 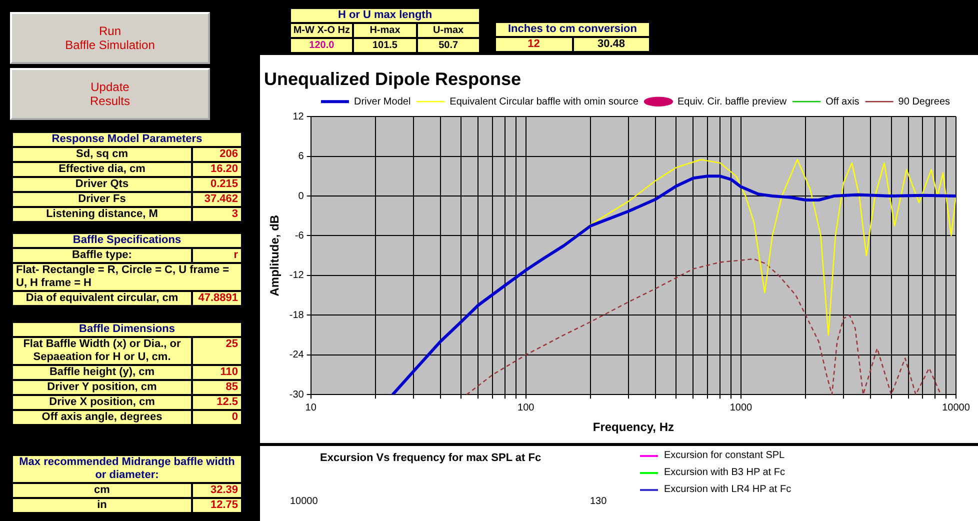 I want to click on x-tick-label: 1000, so click(x=741, y=408).